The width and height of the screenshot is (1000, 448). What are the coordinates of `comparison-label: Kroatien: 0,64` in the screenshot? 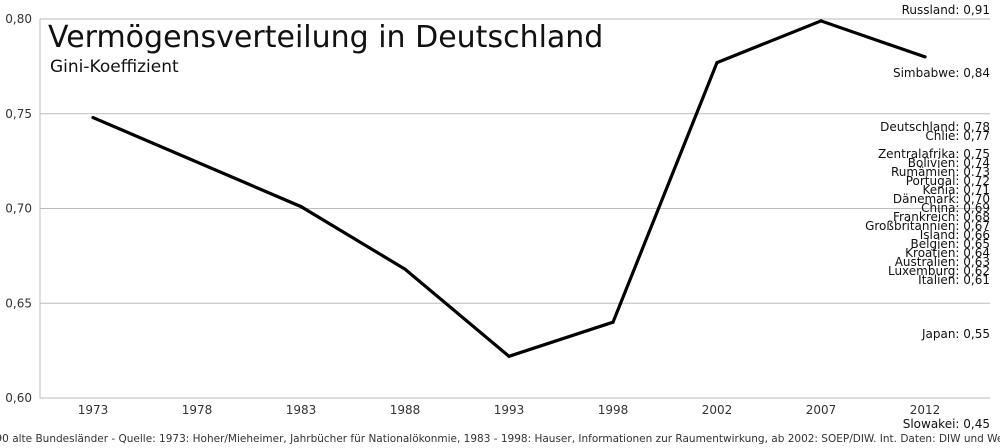 It's located at (947, 253).